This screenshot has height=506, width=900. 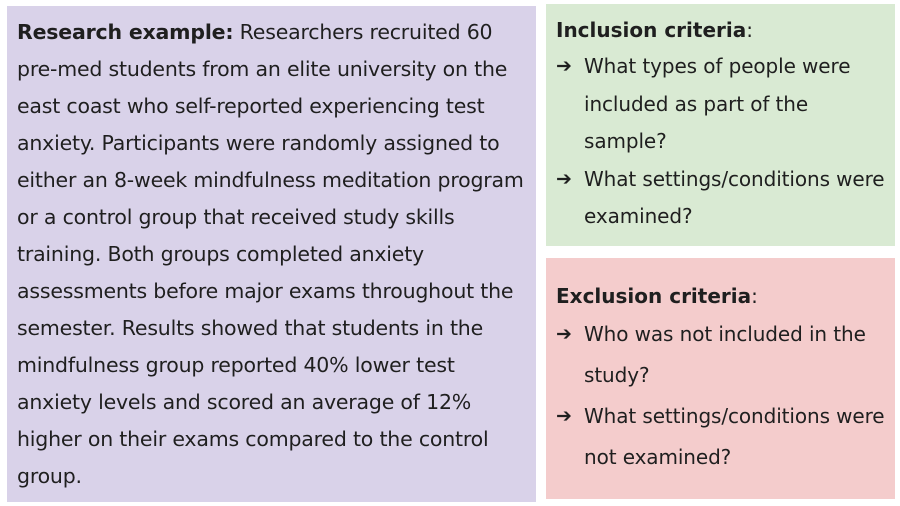 I want to click on exclusion-criteria-heading: Exclusion criteria:, so click(x=722, y=296).